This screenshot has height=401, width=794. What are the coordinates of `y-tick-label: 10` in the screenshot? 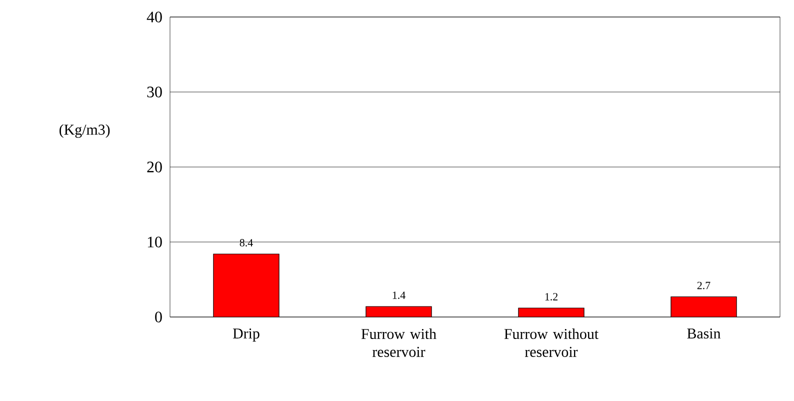 It's located at (155, 242).